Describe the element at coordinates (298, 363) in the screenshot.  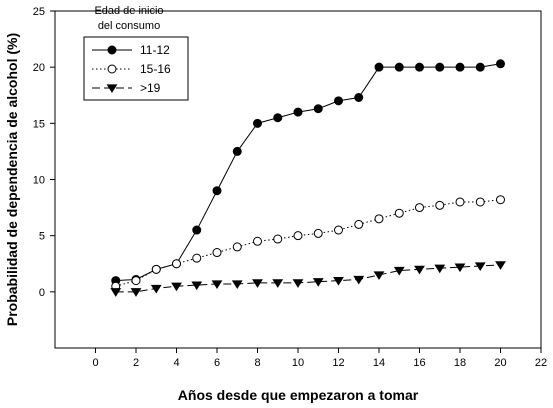
I see `x-tick-label: 10` at that location.